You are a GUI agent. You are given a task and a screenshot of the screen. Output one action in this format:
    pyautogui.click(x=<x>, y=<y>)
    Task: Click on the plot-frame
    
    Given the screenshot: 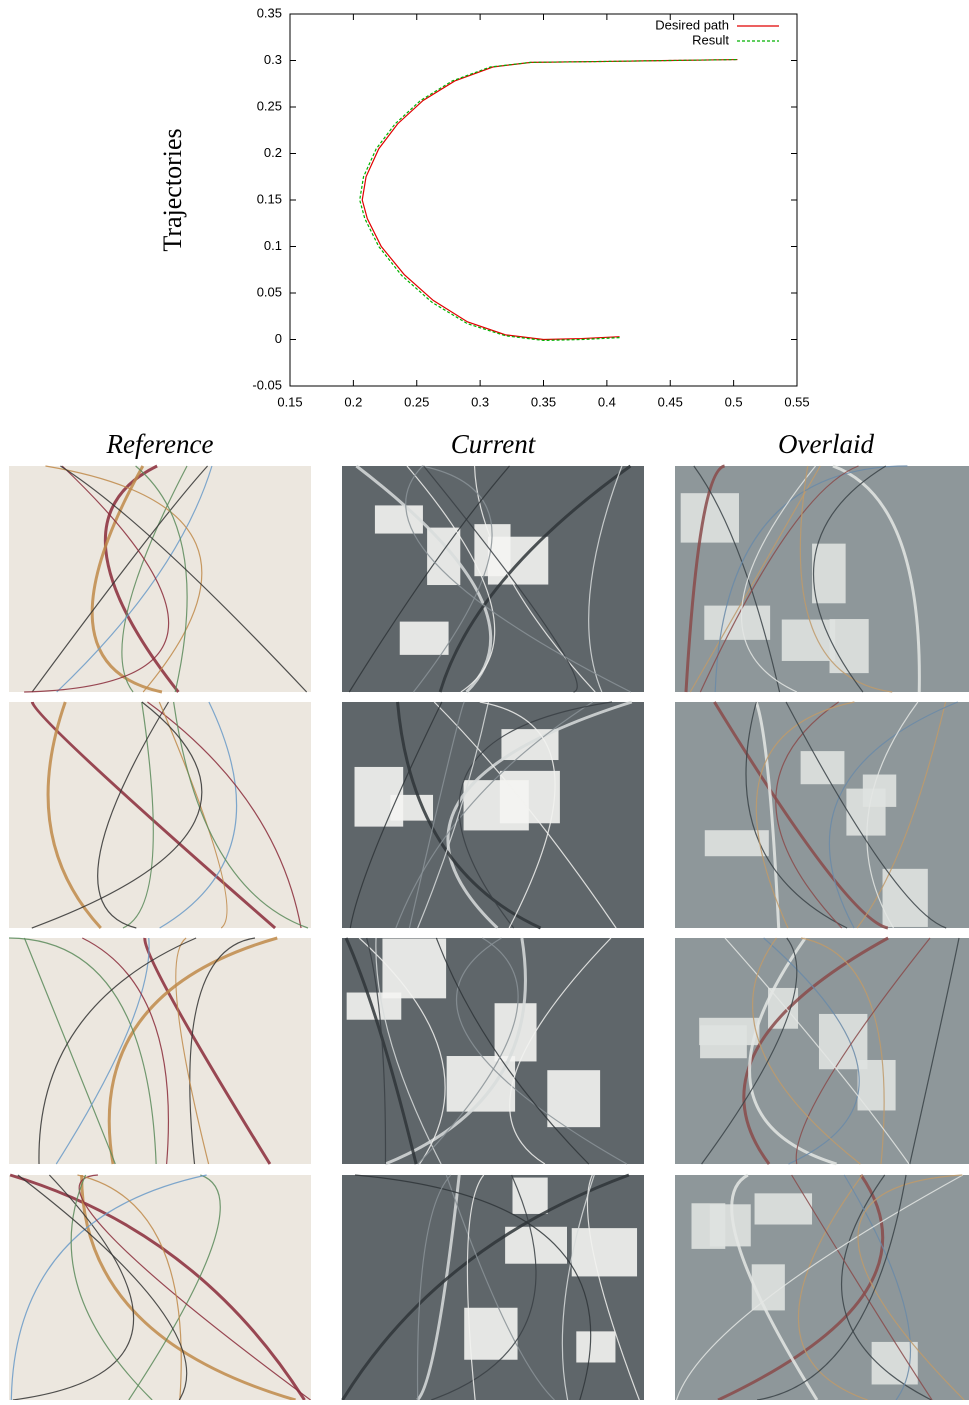 What is the action you would take?
    pyautogui.click(x=543, y=200)
    